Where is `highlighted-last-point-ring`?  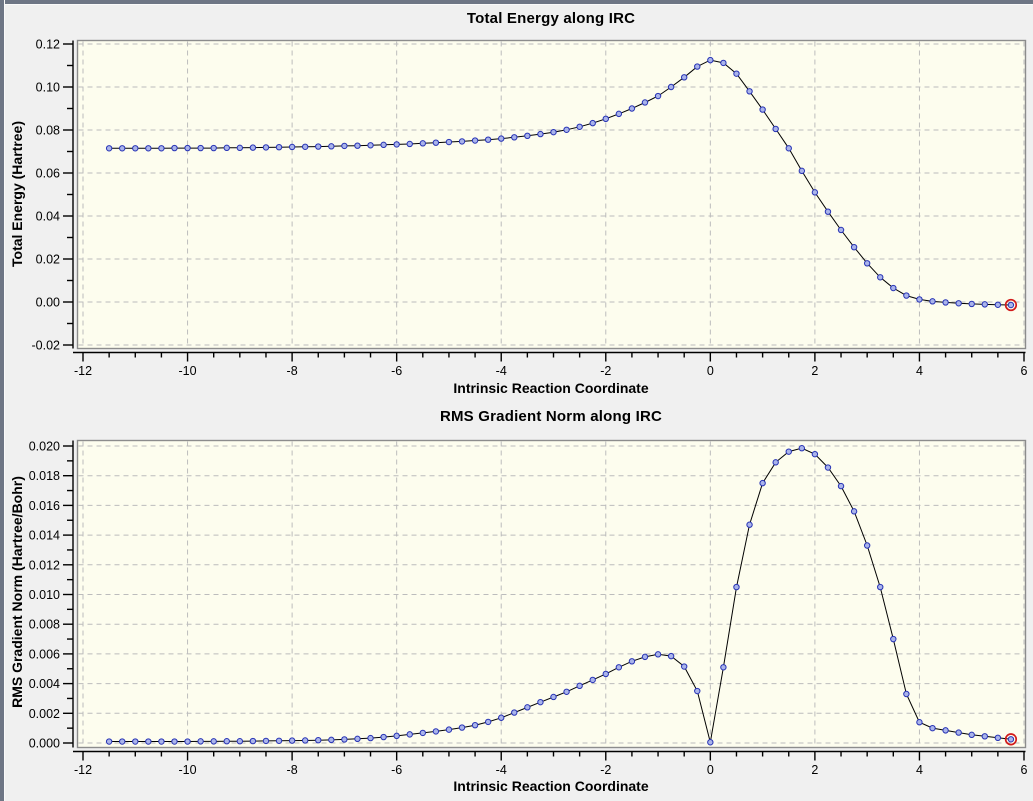
highlighted-last-point-ring is located at coordinates (1011, 739).